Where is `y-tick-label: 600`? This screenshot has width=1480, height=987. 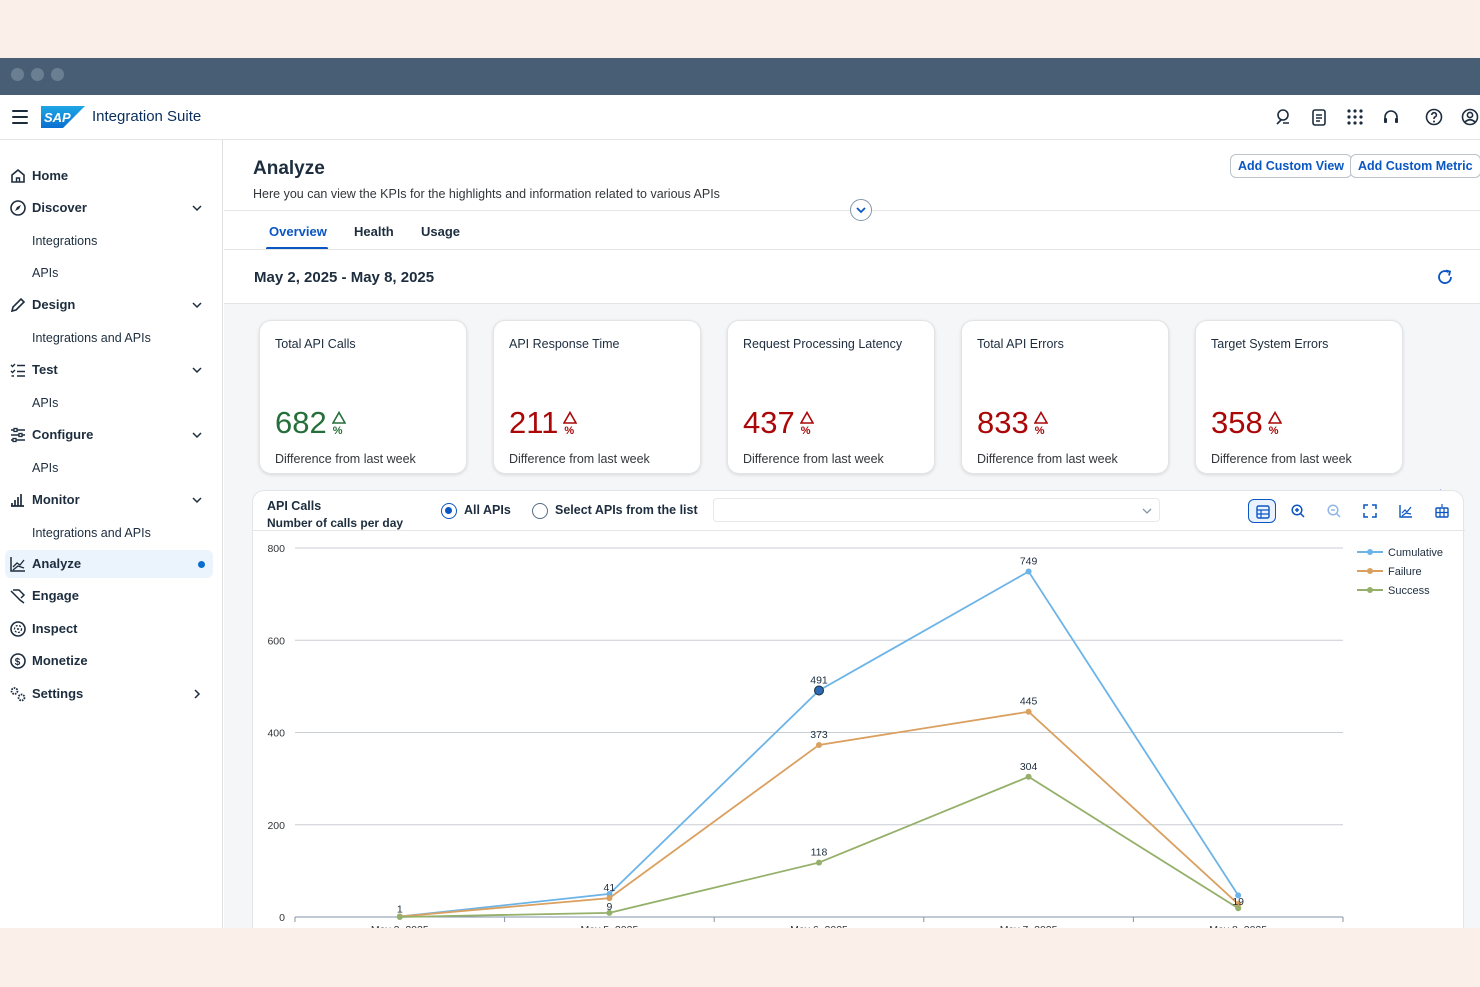 y-tick-label: 600 is located at coordinates (276, 641).